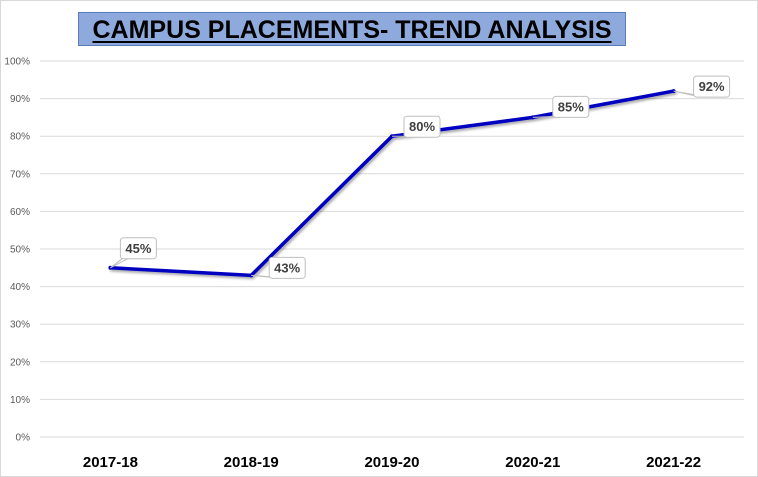 The image size is (758, 477). I want to click on y-tick-label: 70%, so click(20, 174).